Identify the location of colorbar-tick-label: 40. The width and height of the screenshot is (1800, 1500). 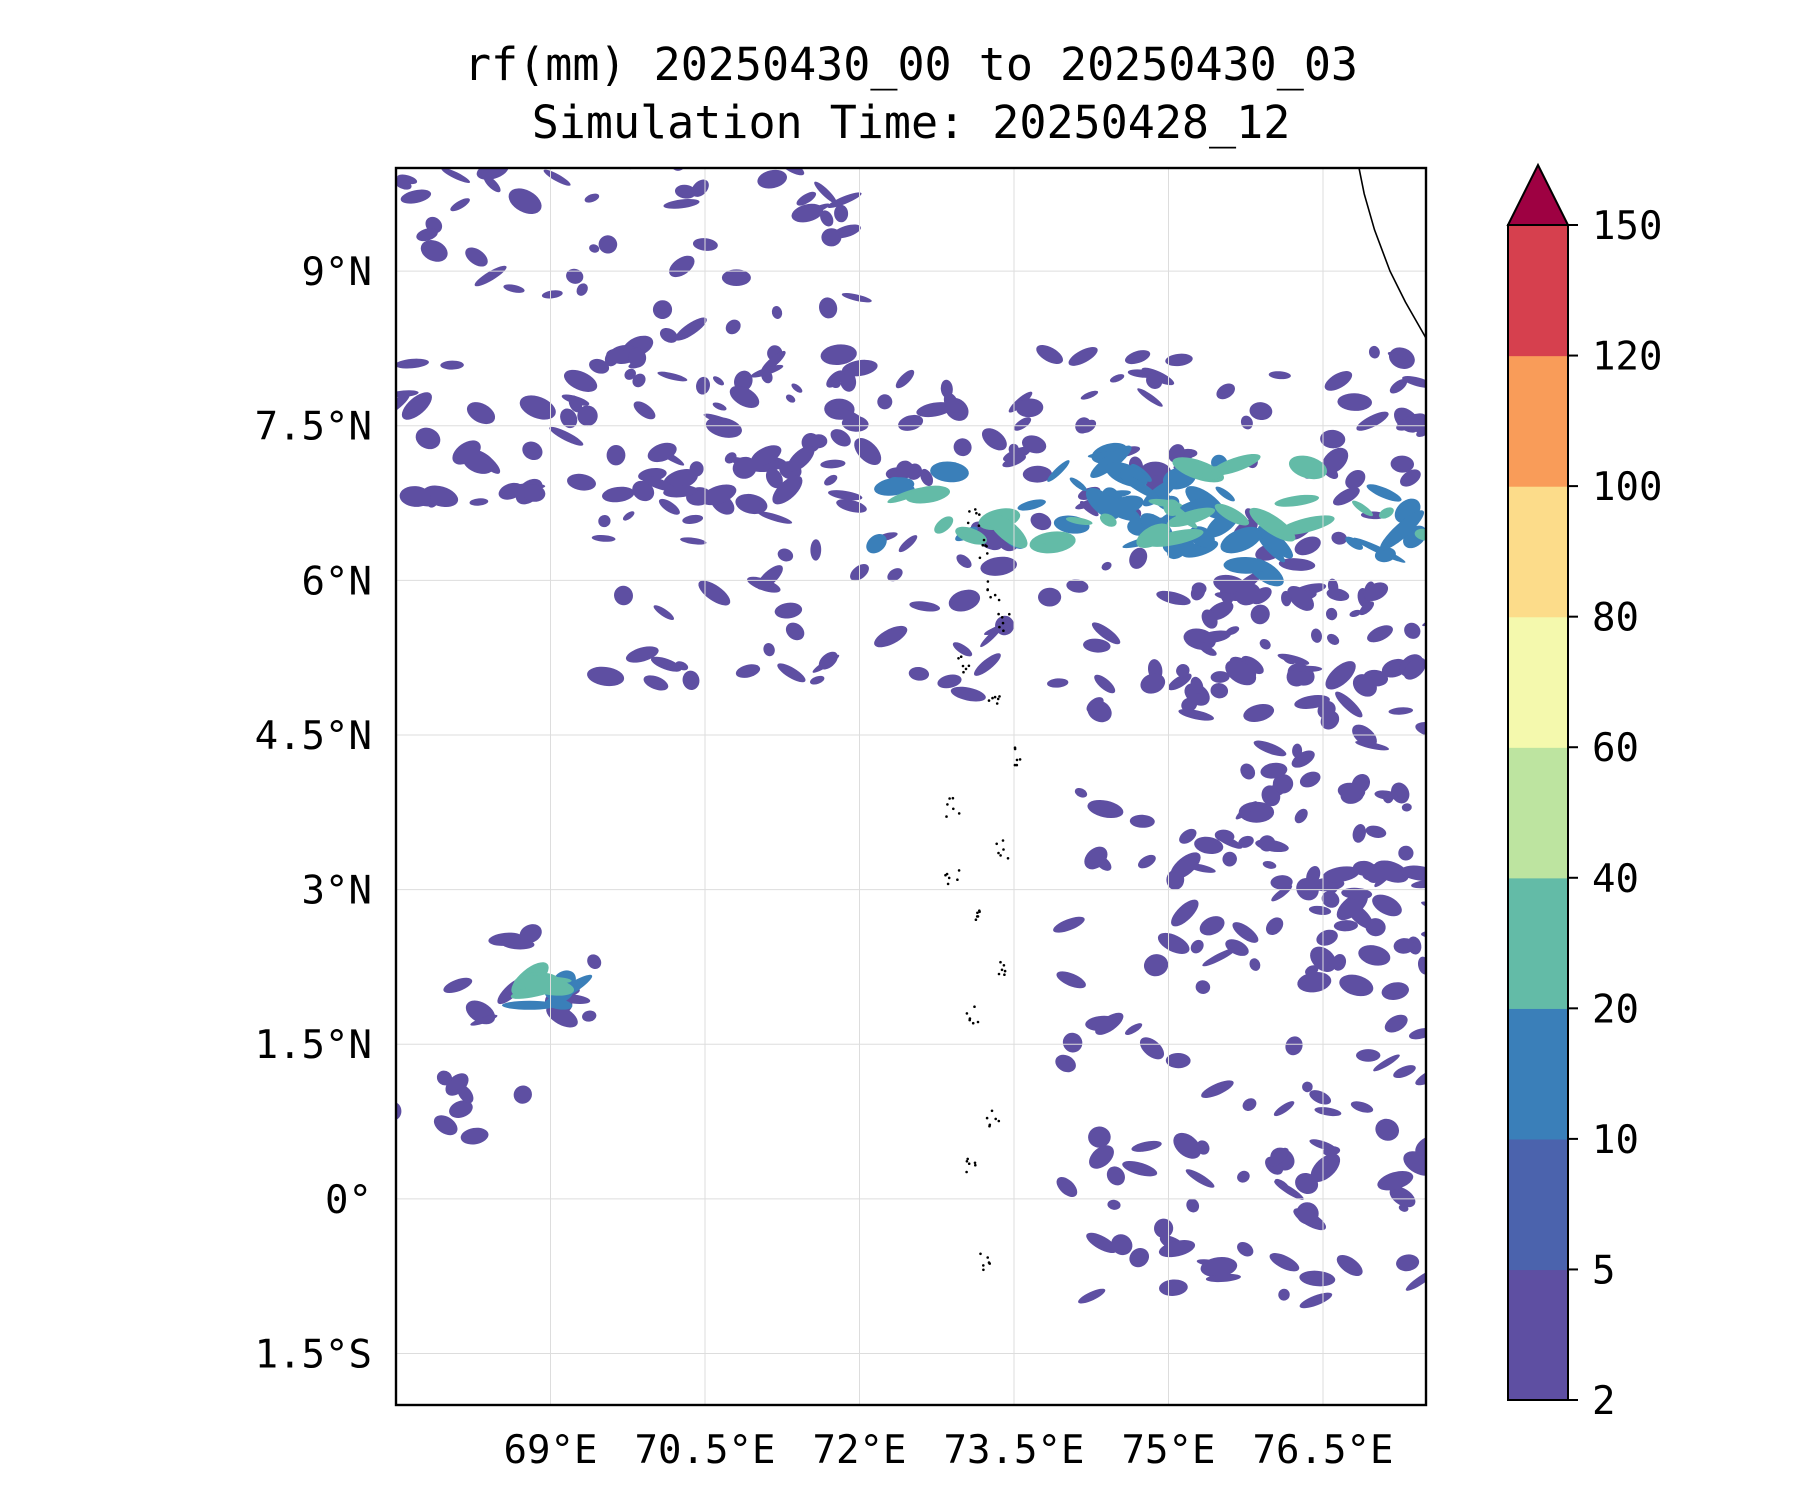
(1615, 879).